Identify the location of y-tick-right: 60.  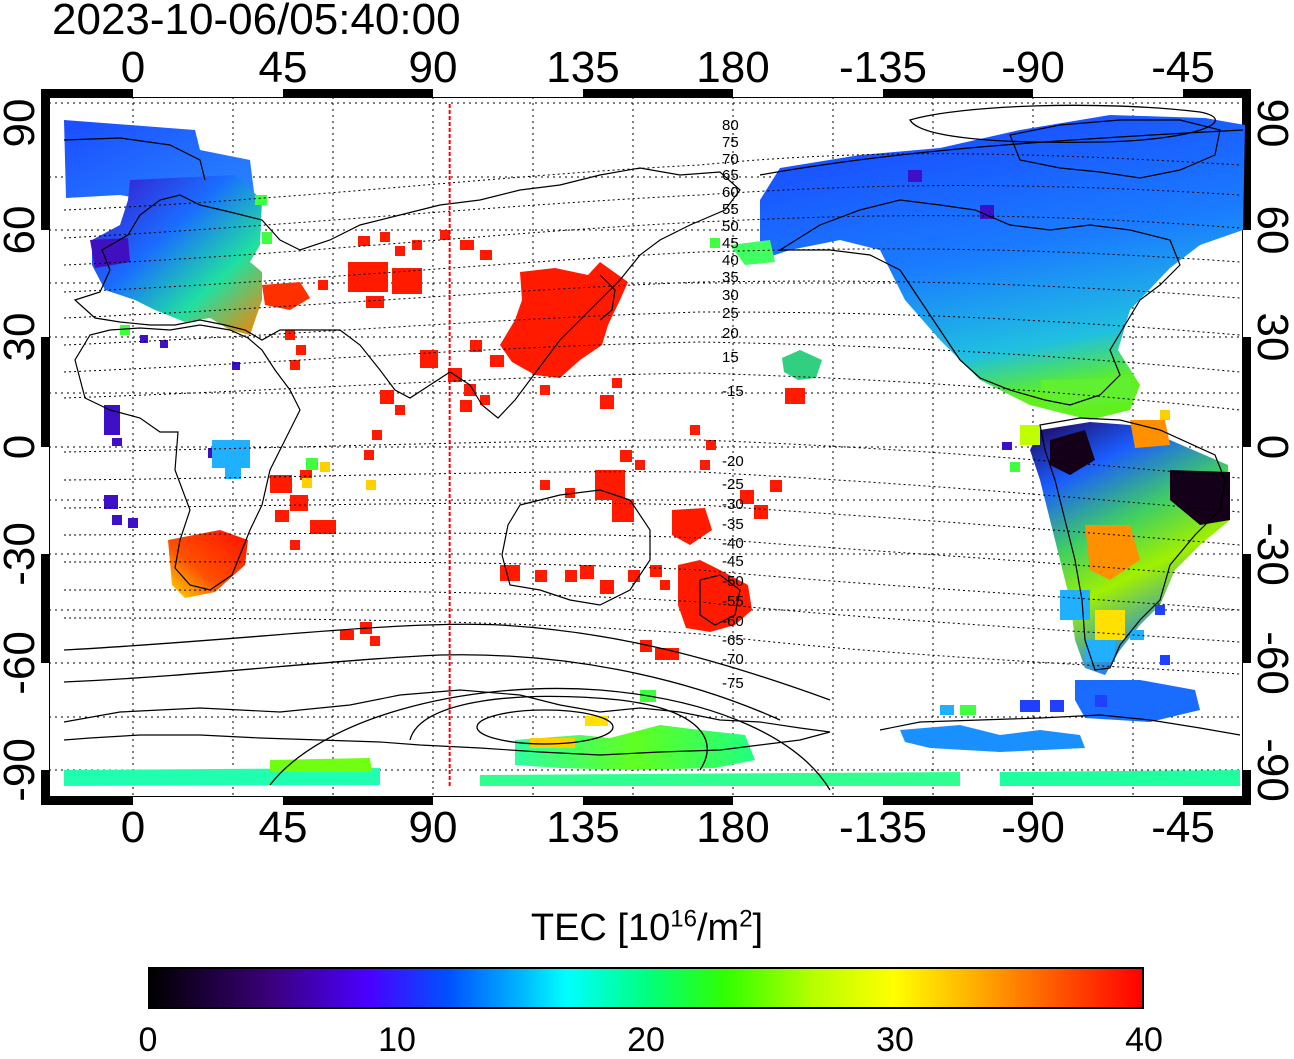
(1272, 230).